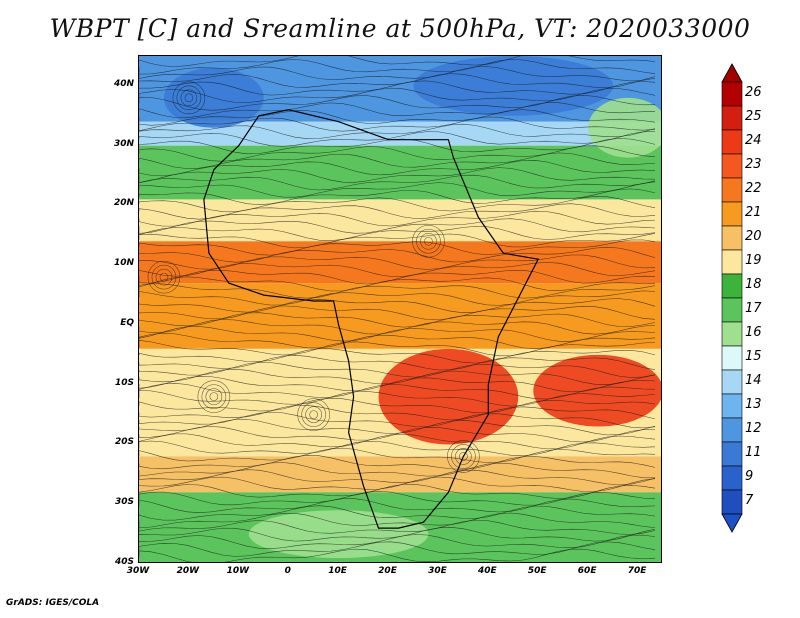 This screenshot has height=618, width=800. Describe the element at coordinates (287, 571) in the screenshot. I see `lon-tick-label: 0` at that location.